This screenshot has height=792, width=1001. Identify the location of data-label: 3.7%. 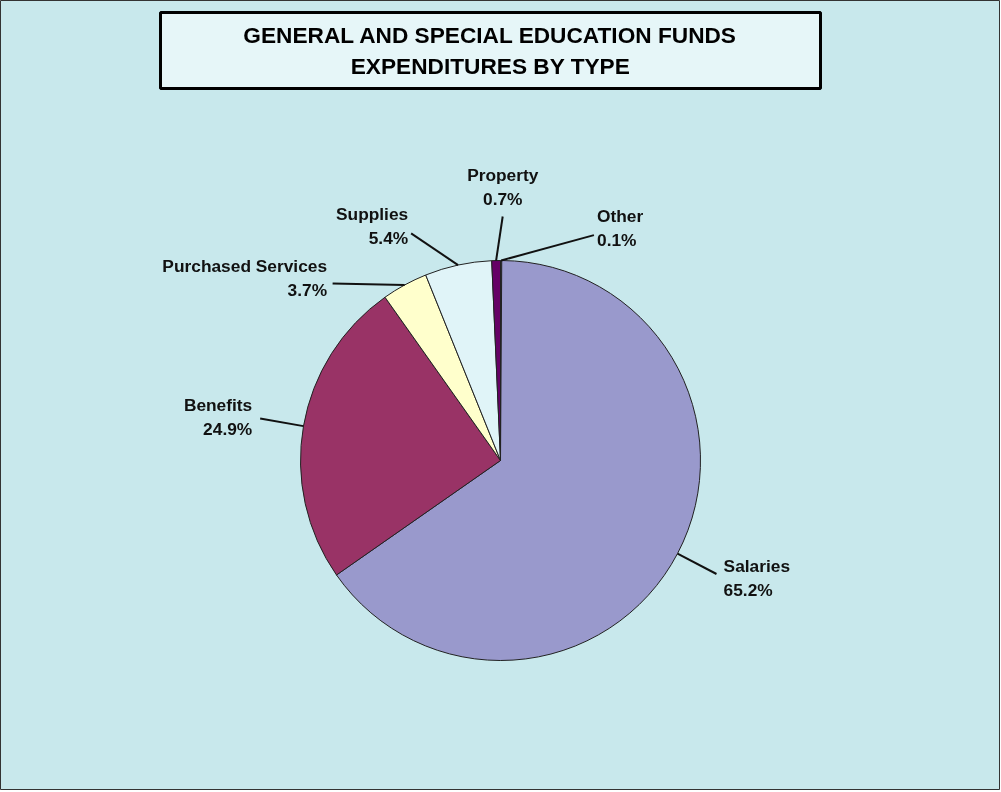
(307, 289).